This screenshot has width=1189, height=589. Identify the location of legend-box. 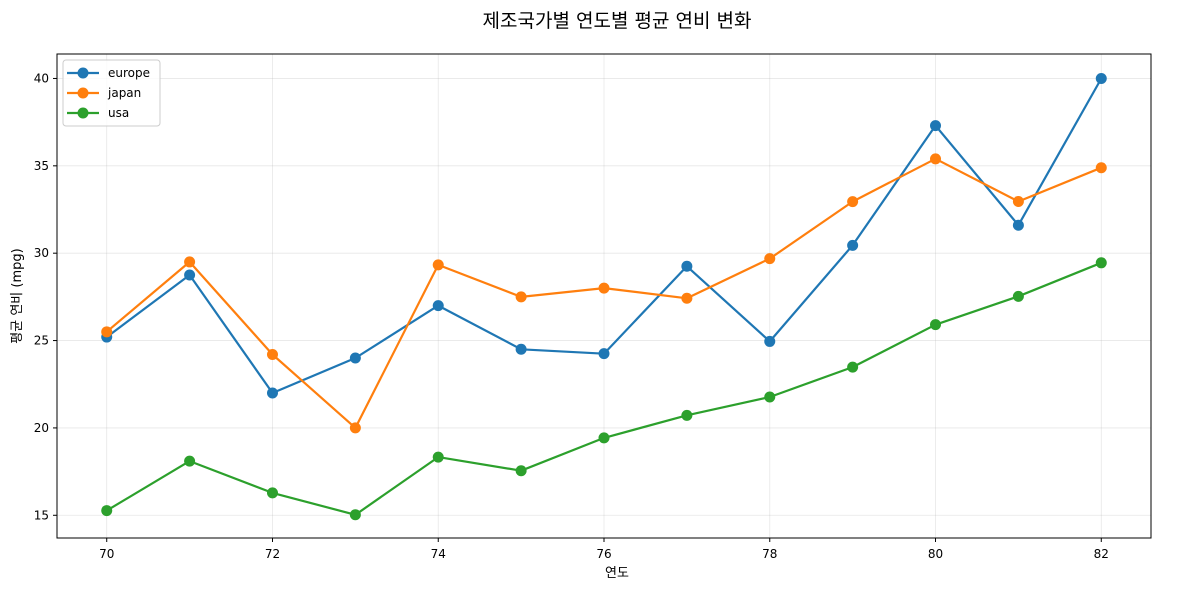
(111, 93).